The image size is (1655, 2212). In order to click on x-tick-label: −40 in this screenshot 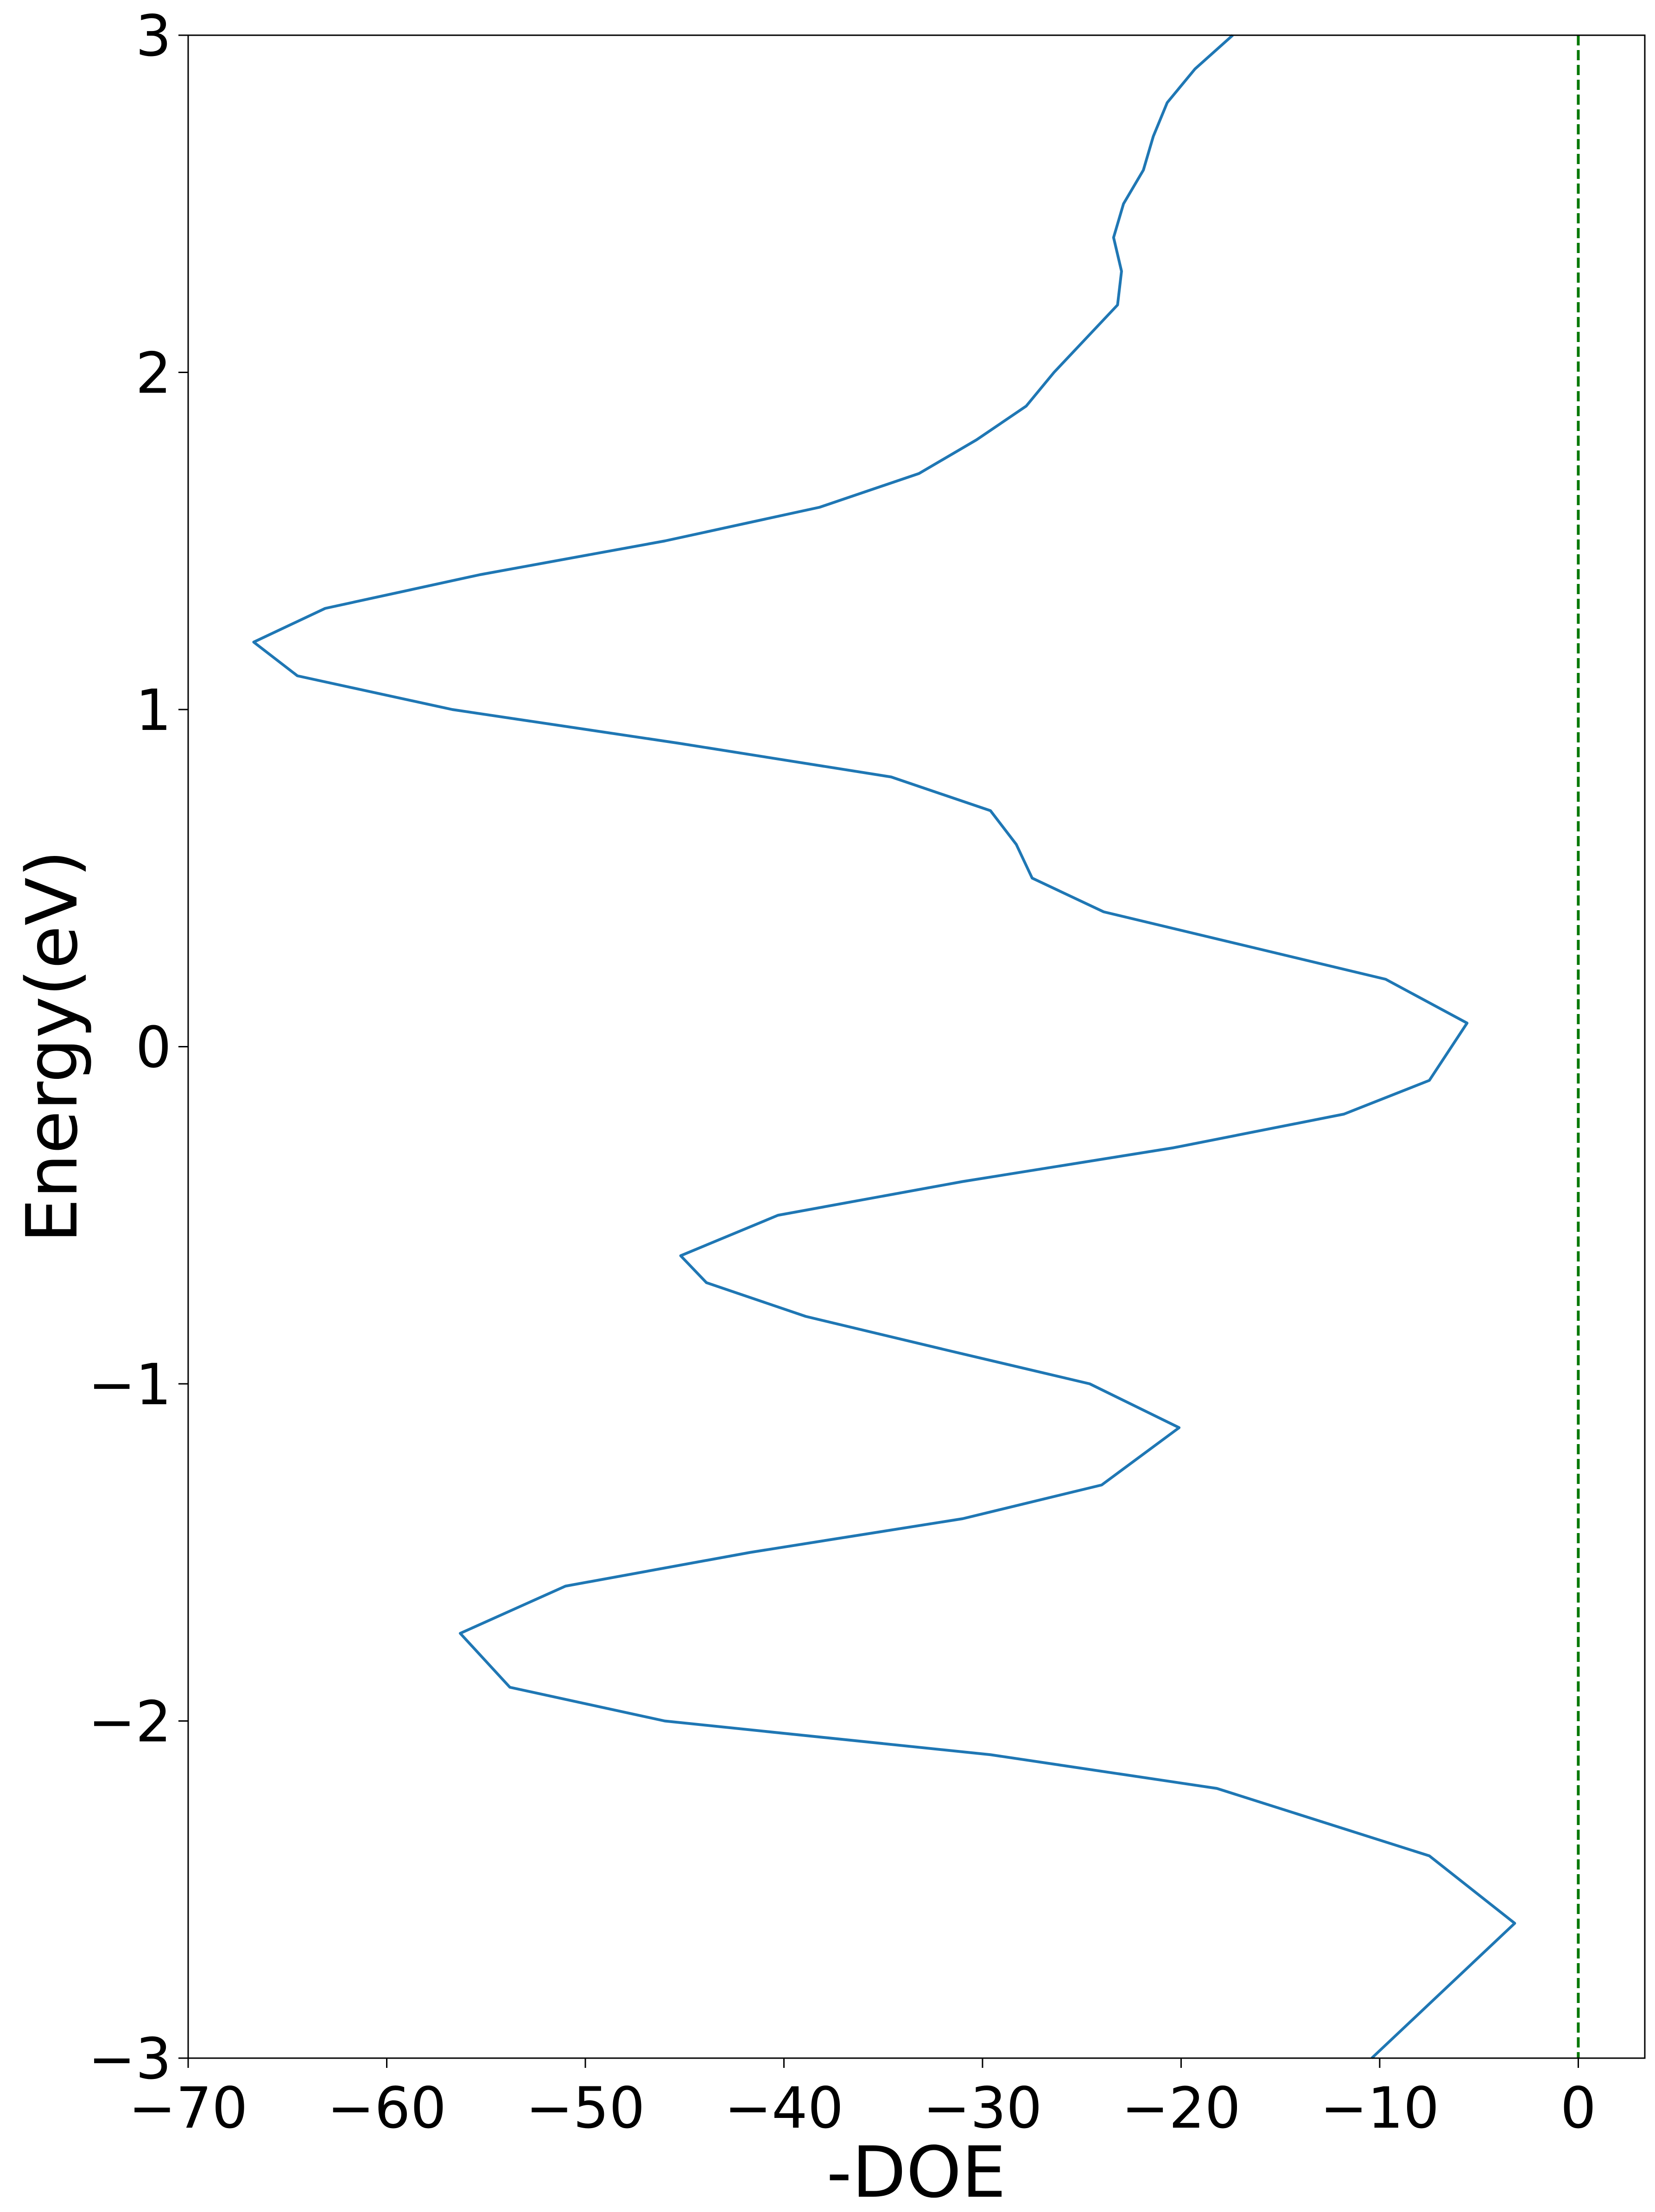, I will do `click(783, 2108)`.